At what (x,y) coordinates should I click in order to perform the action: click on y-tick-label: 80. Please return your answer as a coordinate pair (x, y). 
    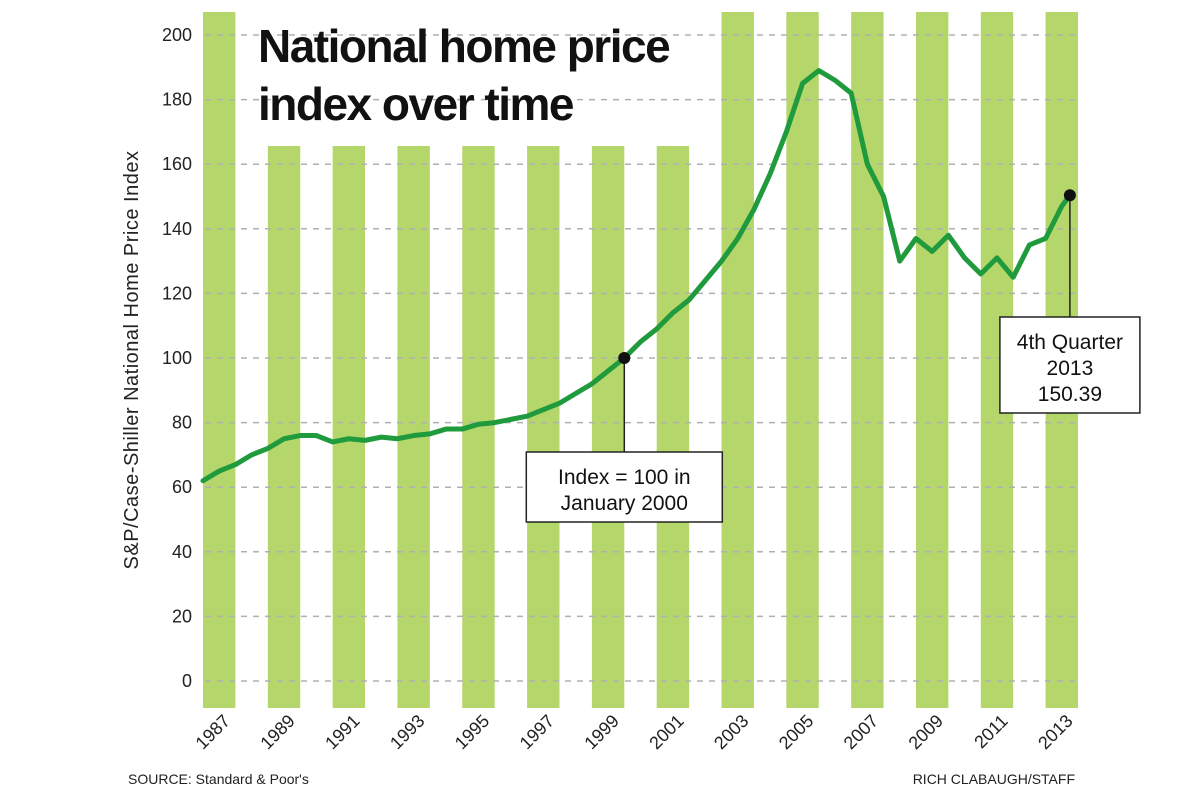
    Looking at the image, I should click on (182, 423).